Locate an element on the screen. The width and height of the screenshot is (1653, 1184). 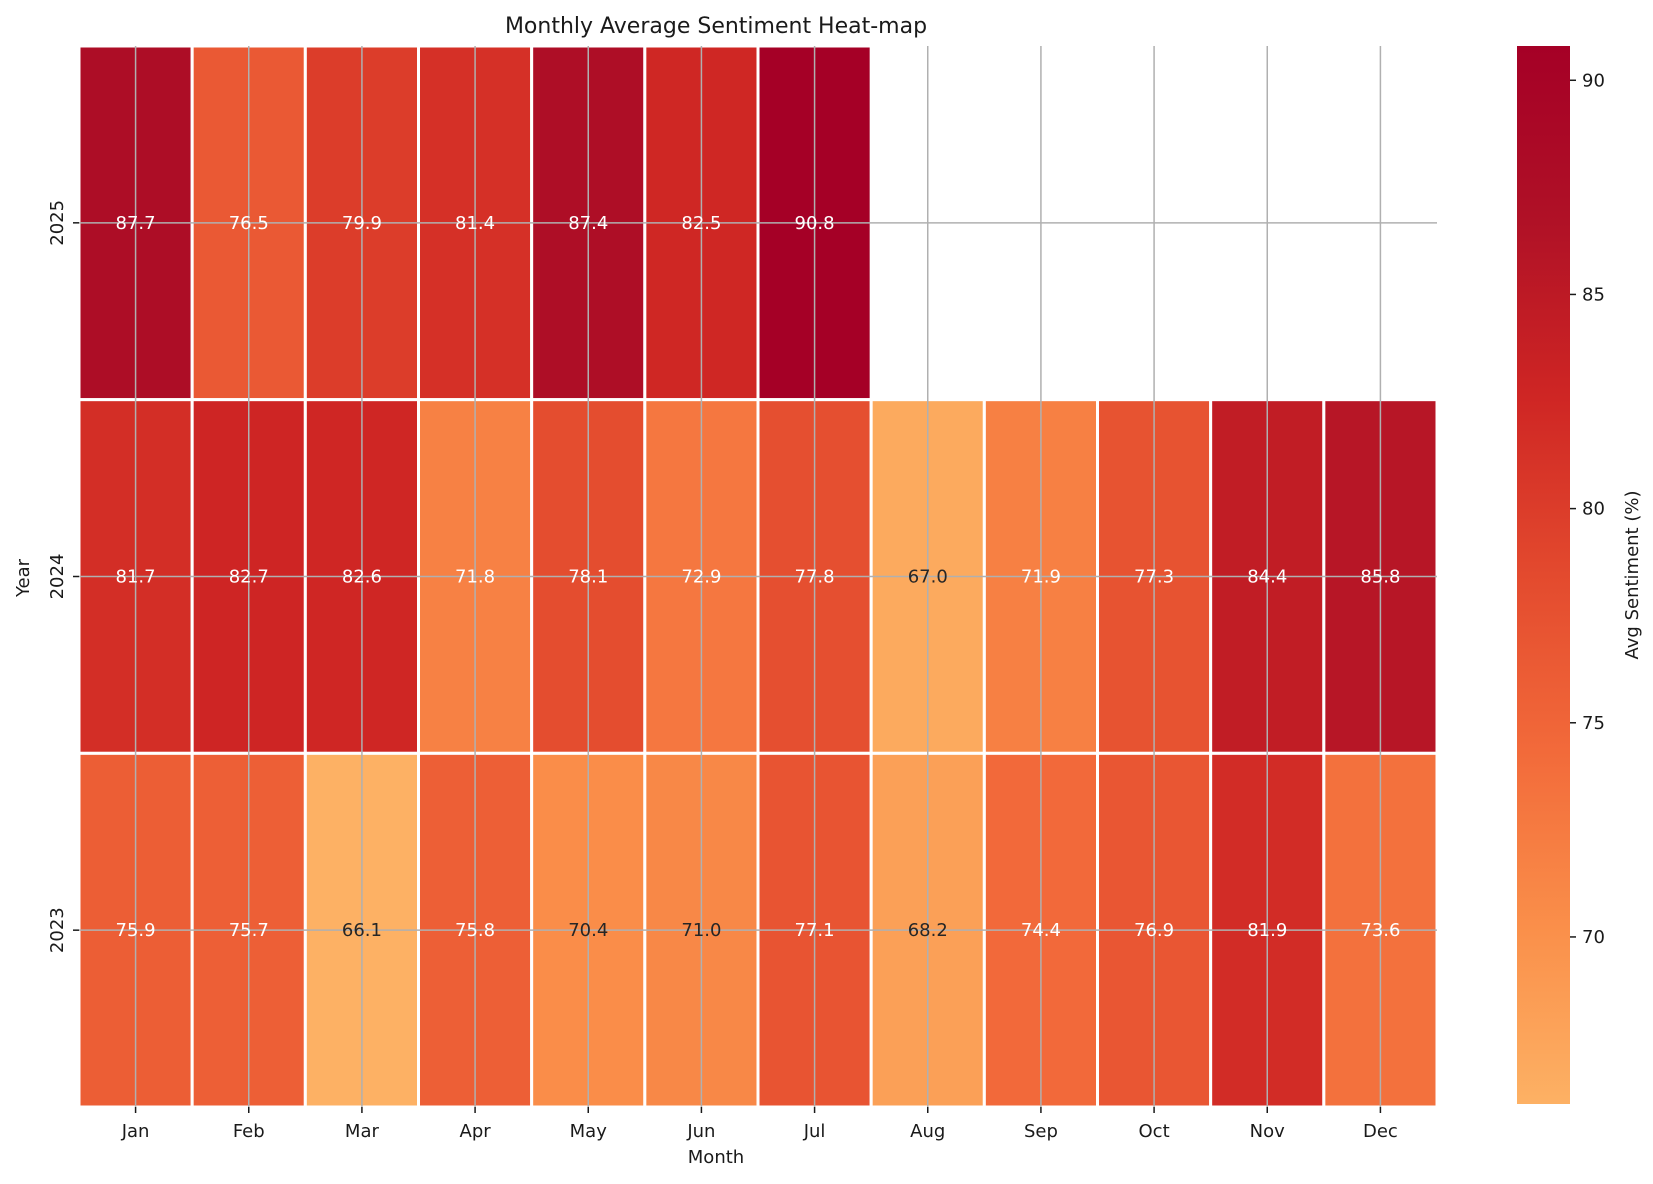
cell-value-label: 81.9 is located at coordinates (1267, 930).